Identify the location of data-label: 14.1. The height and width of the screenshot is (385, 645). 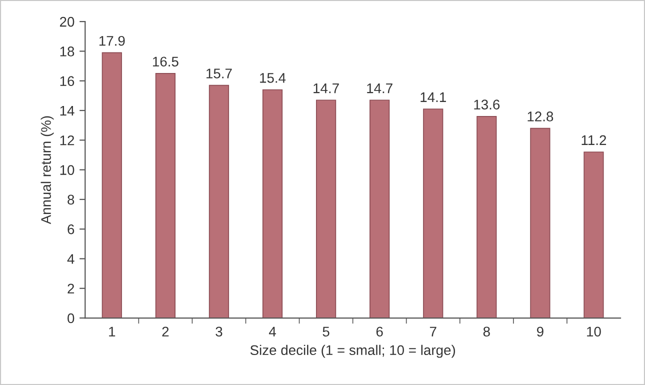
(433, 97).